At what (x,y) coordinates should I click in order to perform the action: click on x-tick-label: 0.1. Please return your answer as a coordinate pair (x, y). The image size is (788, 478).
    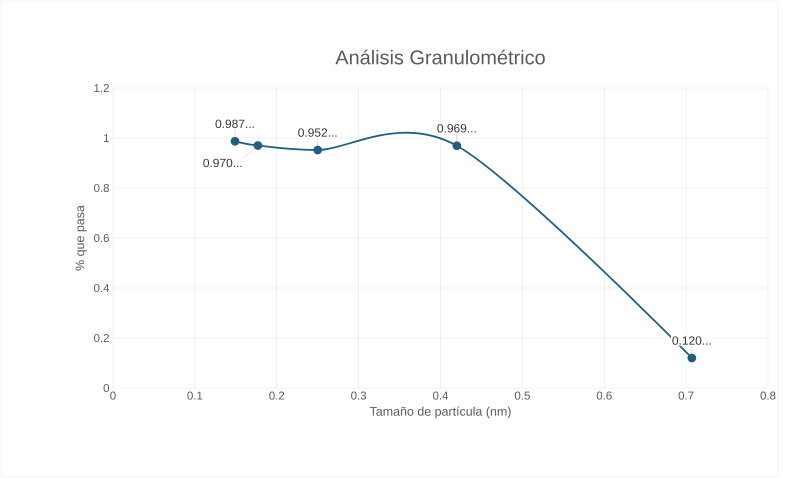
    Looking at the image, I should click on (194, 396).